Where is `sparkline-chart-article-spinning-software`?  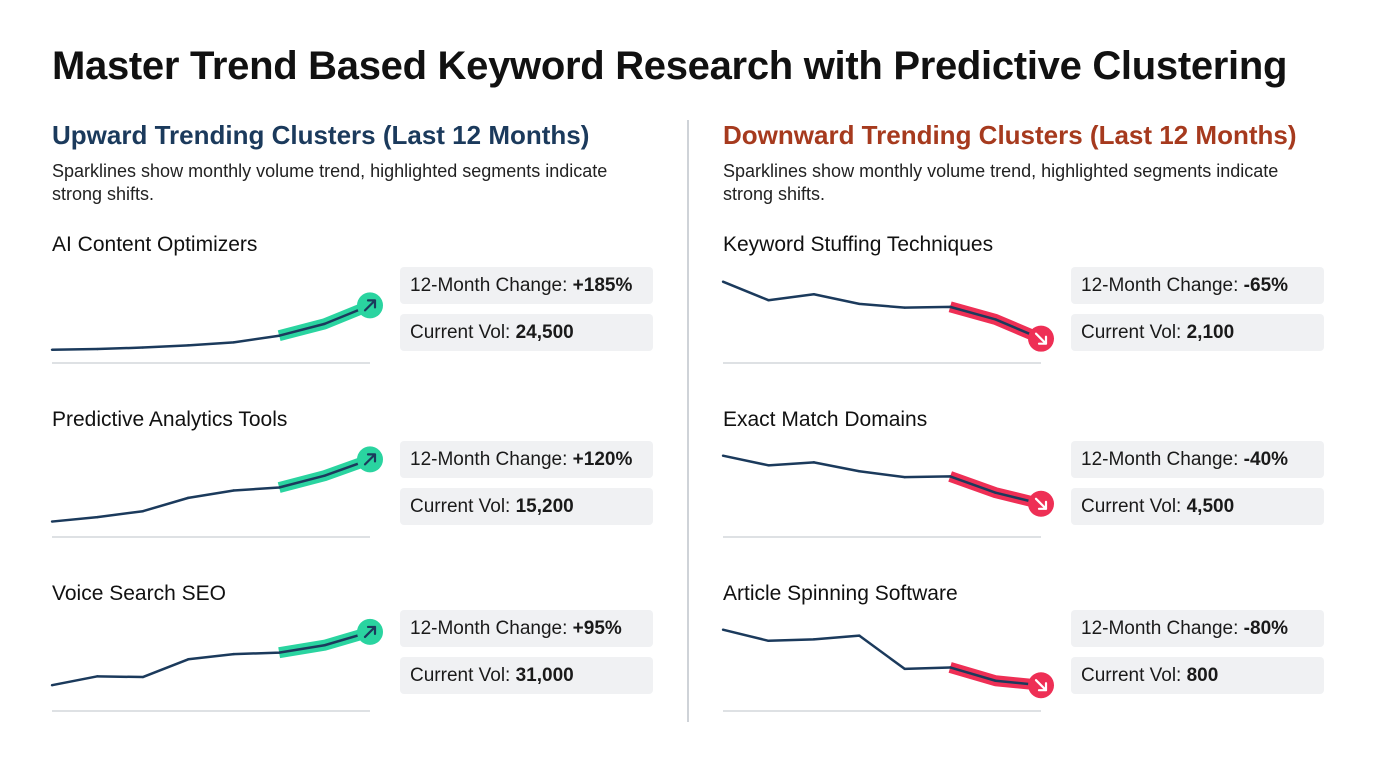 sparkline-chart-article-spinning-software is located at coordinates (887, 670).